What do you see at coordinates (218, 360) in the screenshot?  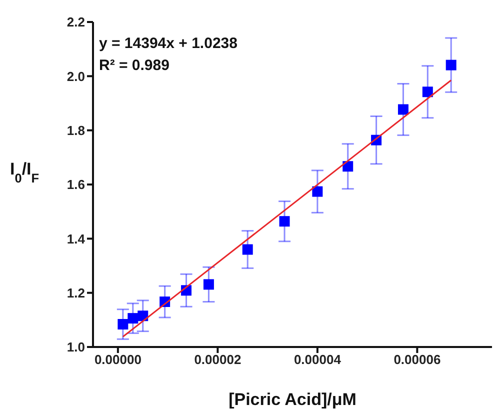 I see `x-tick-label: 0.00002` at bounding box center [218, 360].